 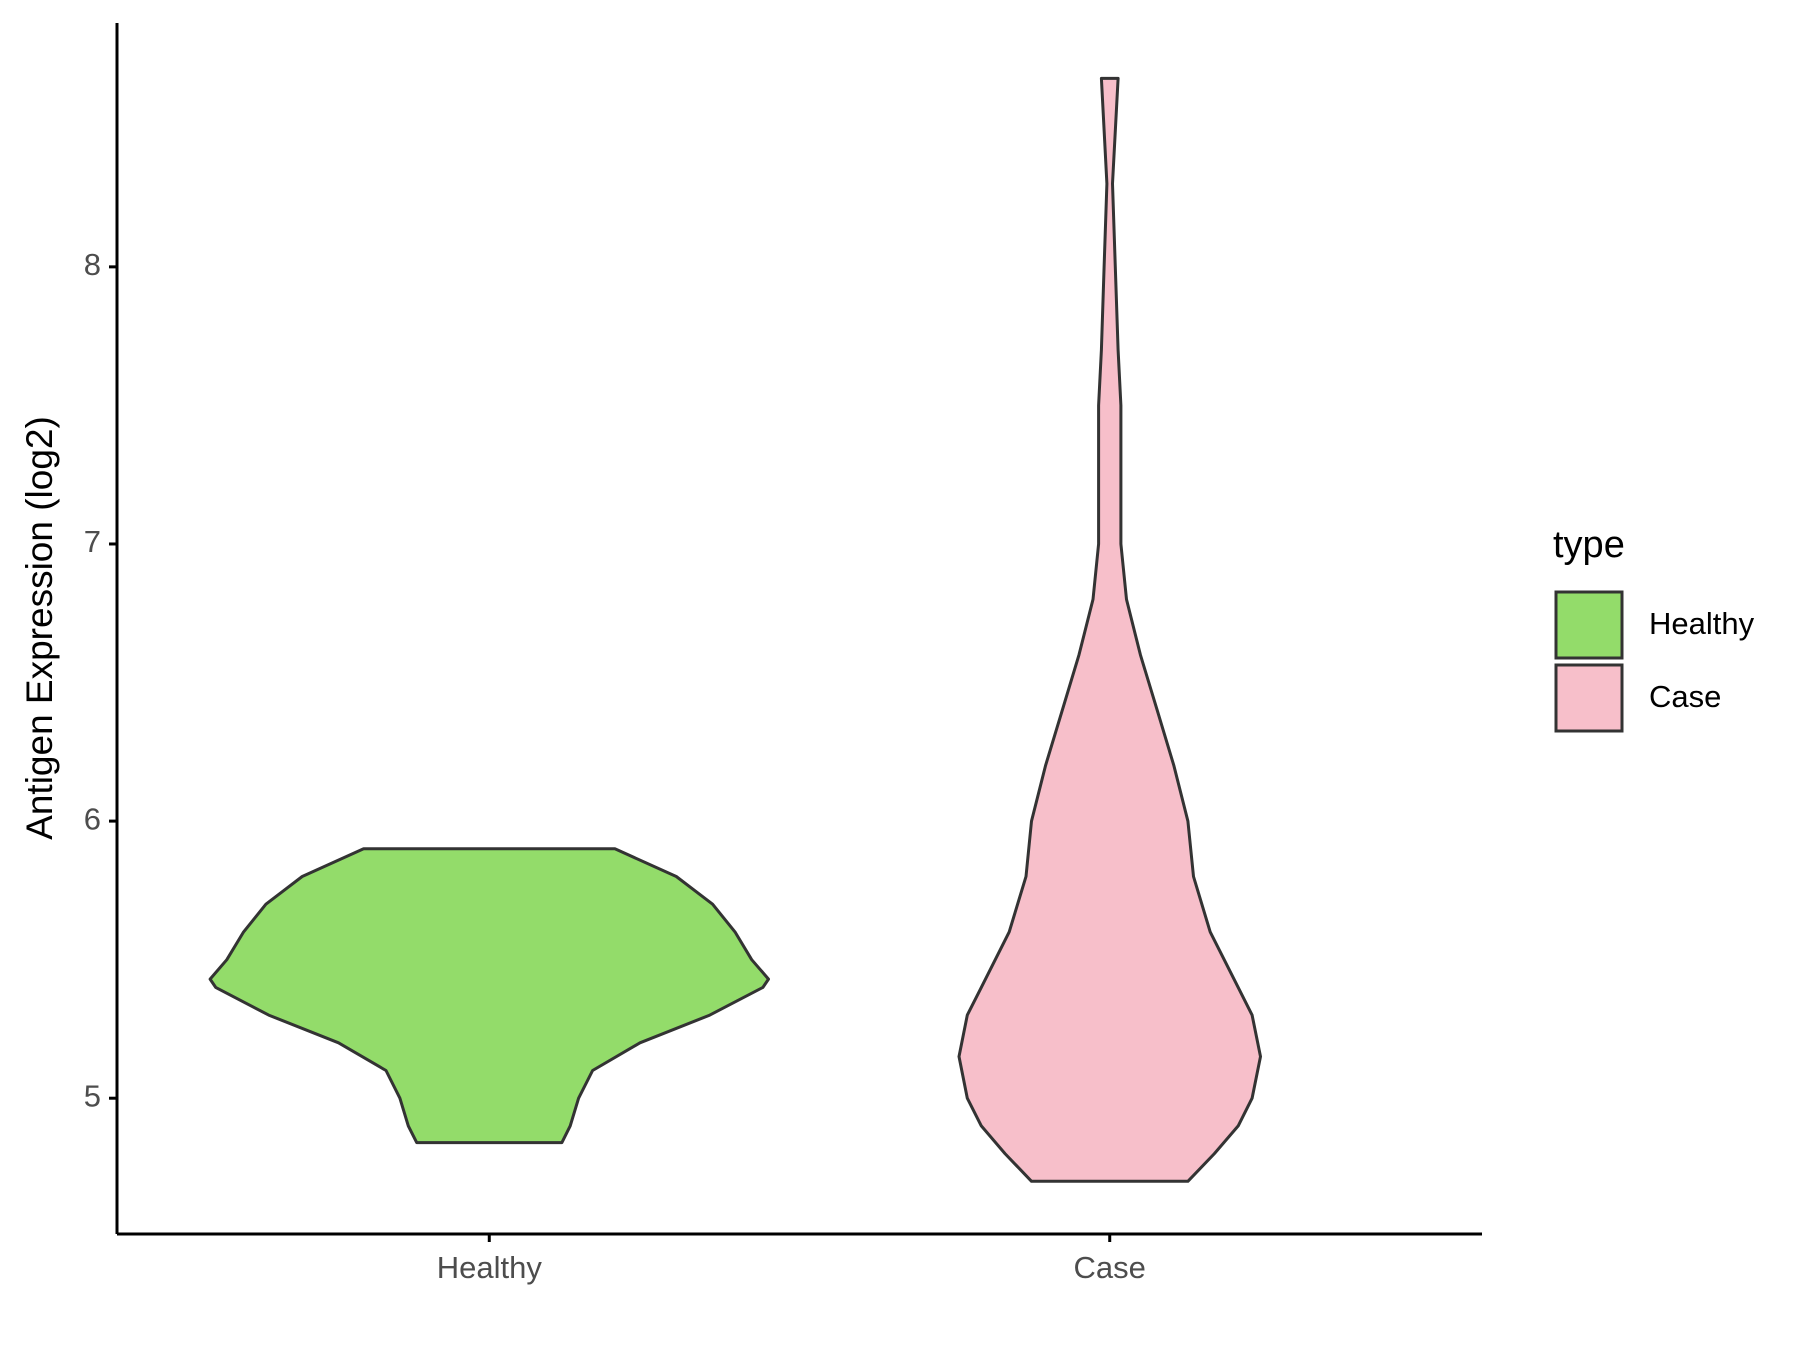 I want to click on legend-label: Case, so click(x=1685, y=696).